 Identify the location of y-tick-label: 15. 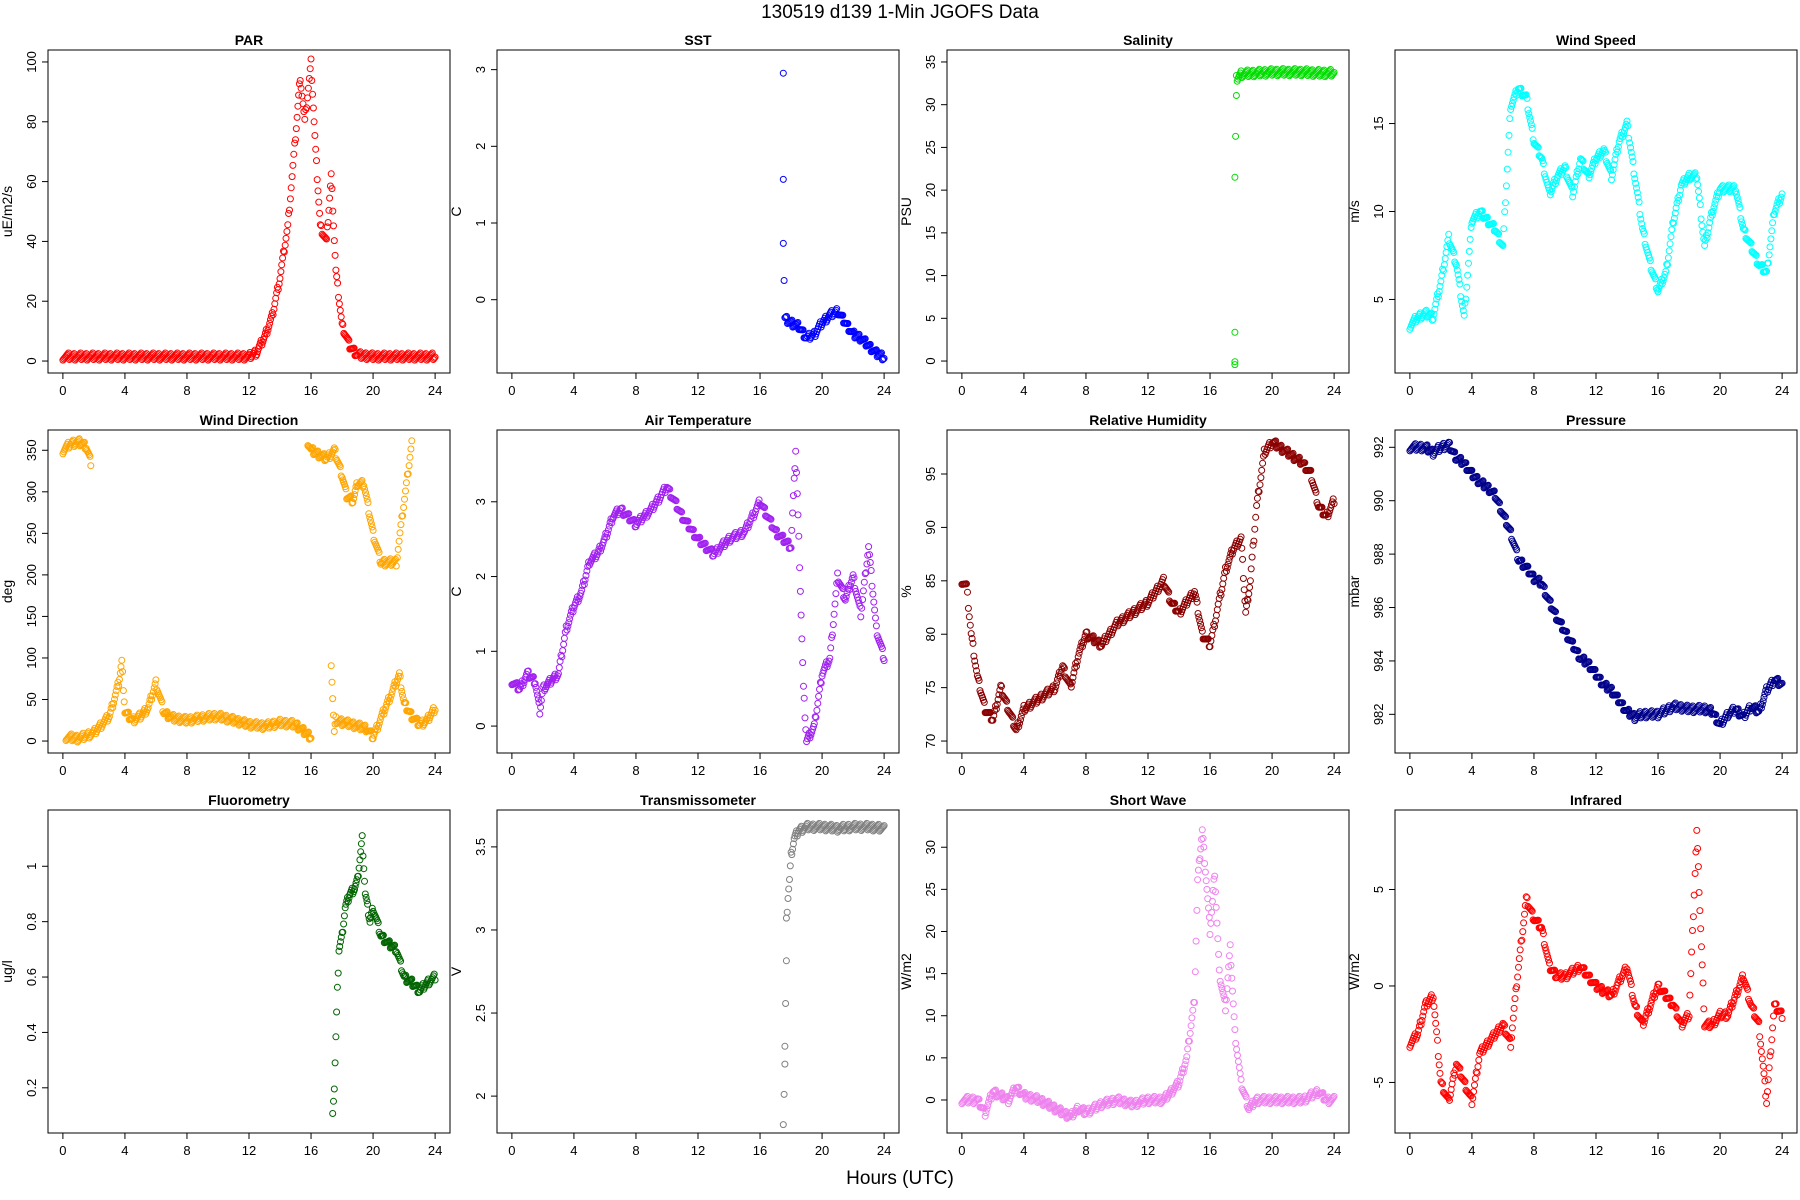
(930, 233).